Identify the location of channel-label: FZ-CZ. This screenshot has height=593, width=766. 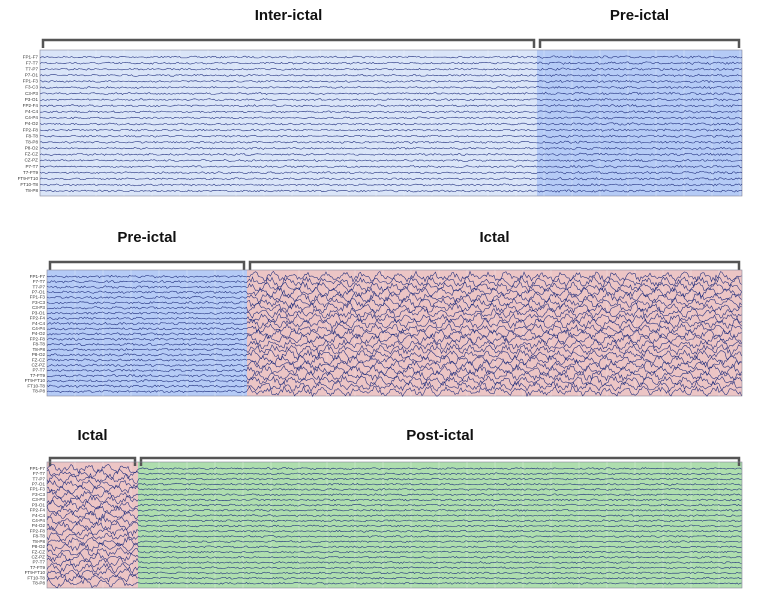
(38, 359).